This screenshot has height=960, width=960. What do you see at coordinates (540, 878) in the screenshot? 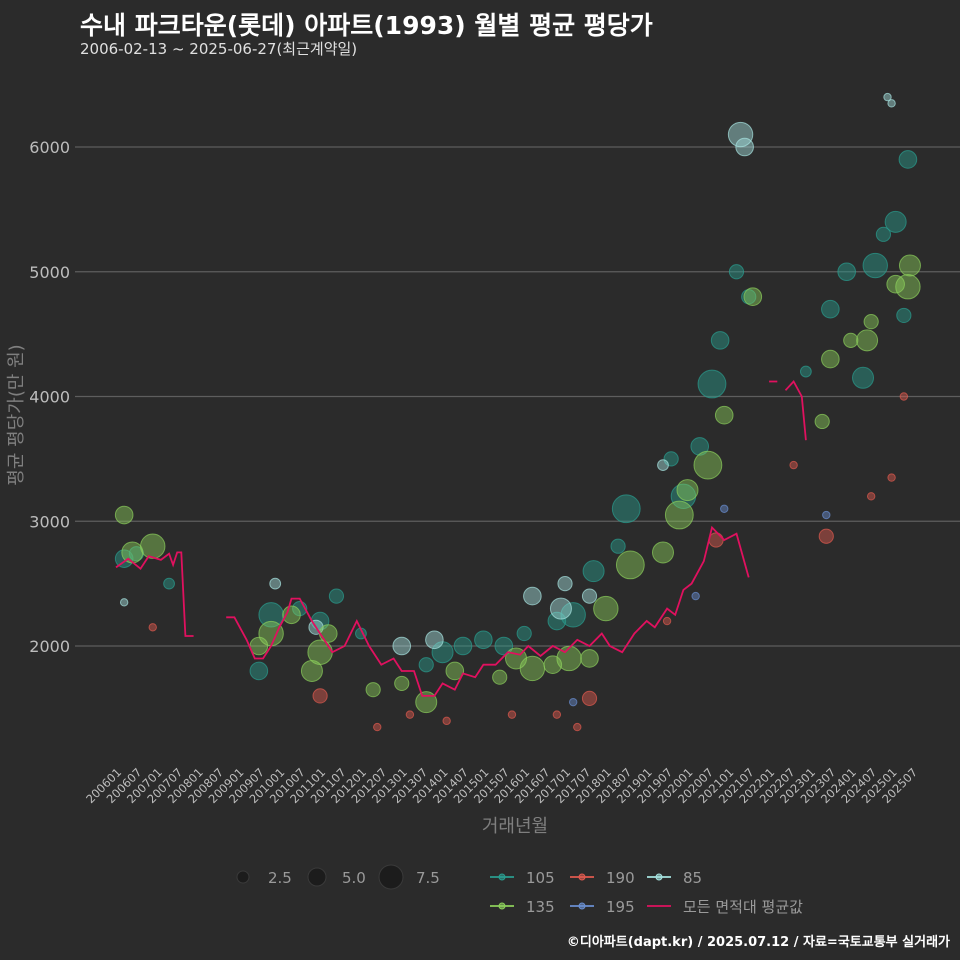
I see `legend-label: 105` at bounding box center [540, 878].